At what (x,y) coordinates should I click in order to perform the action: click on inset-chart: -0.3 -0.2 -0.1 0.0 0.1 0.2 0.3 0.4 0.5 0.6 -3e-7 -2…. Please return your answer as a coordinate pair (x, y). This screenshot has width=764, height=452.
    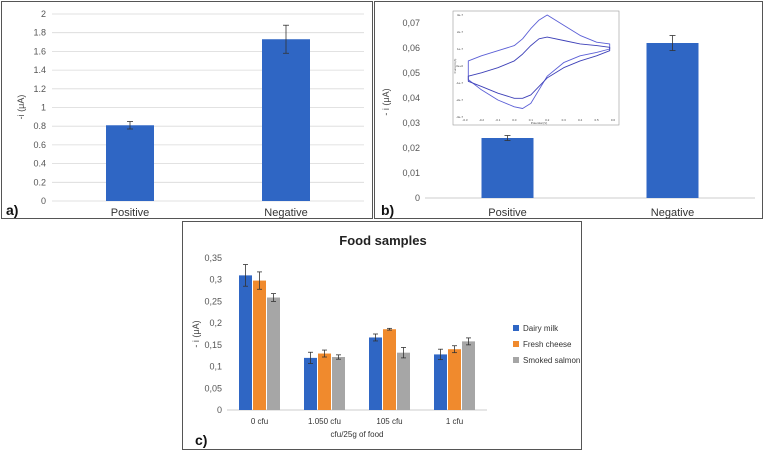
    Looking at the image, I should click on (536, 68).